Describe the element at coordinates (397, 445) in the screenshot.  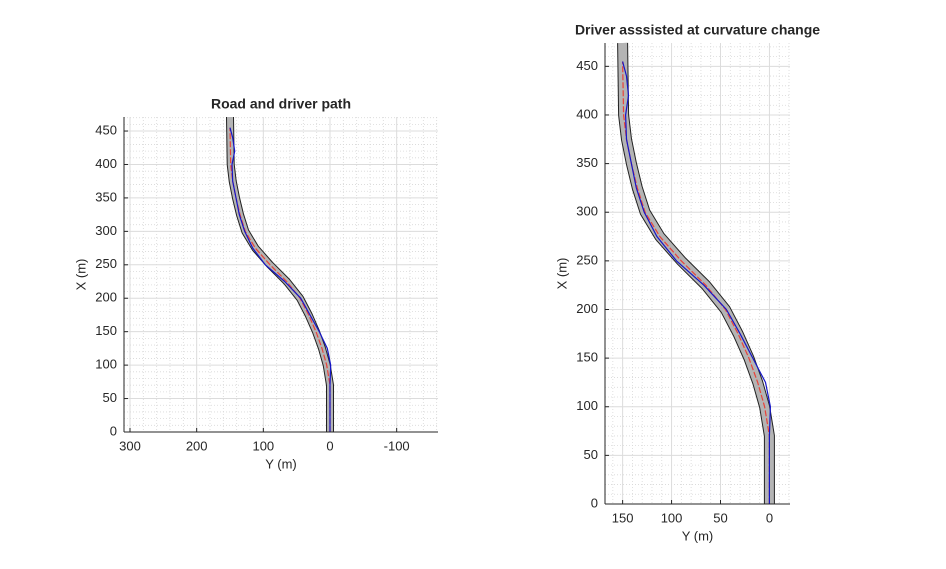
I see `x-tick-label: -100` at that location.